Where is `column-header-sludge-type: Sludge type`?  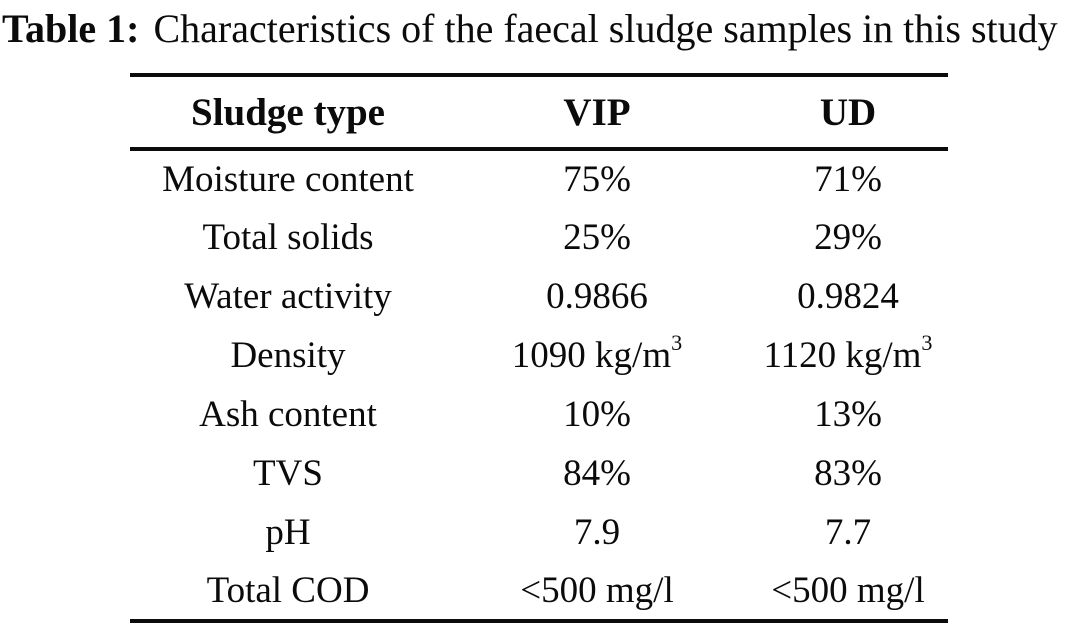 column-header-sludge-type: Sludge type is located at coordinates (288, 112).